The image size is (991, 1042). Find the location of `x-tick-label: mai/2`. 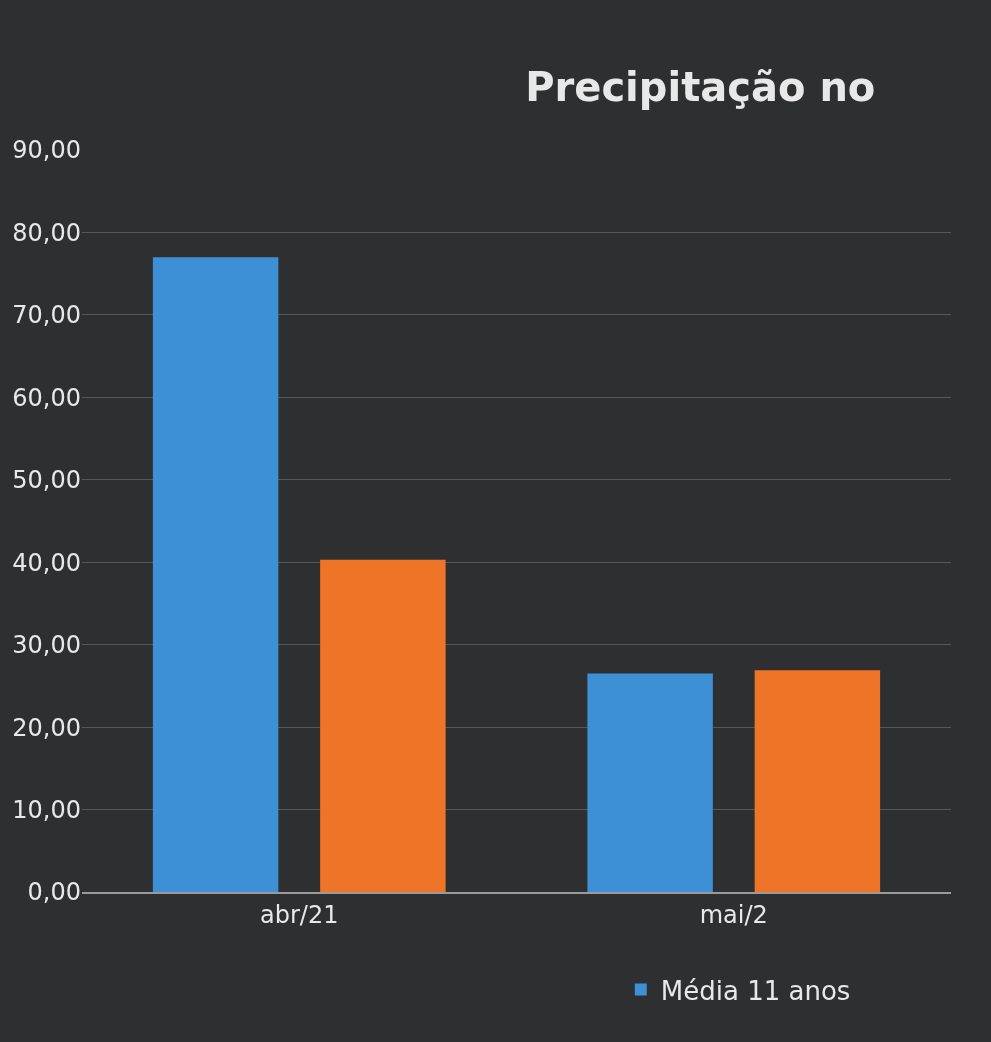

x-tick-label: mai/2 is located at coordinates (733, 914).